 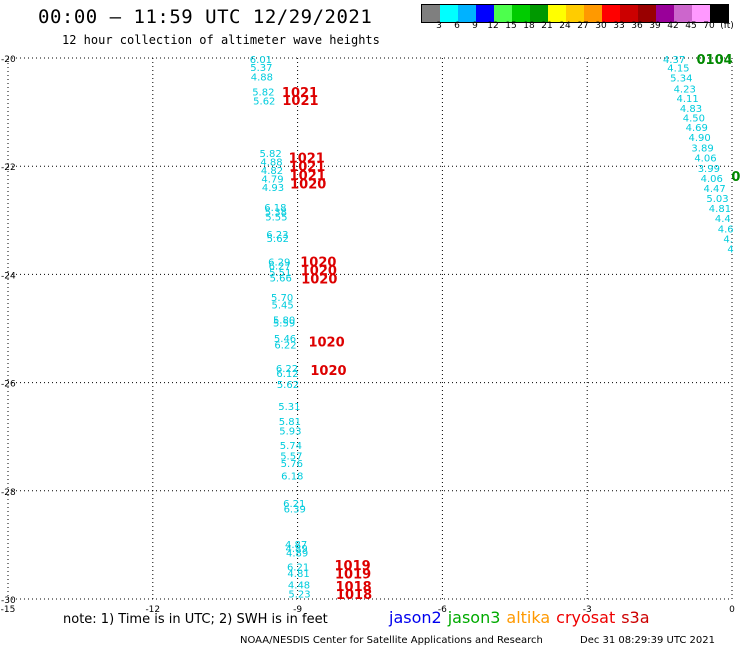 What do you see at coordinates (295, 510) in the screenshot?
I see `swh-label: 6.39` at bounding box center [295, 510].